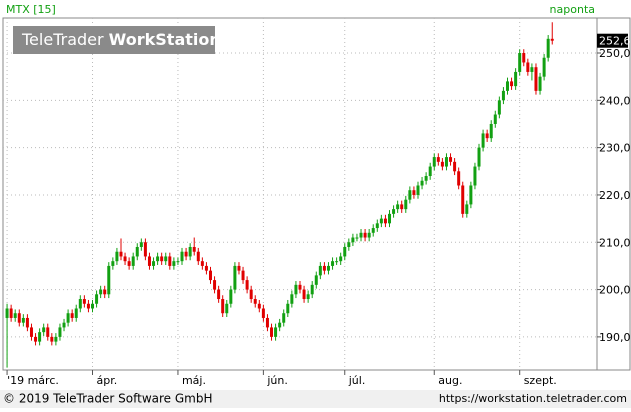  I want to click on last-price-box, so click(612, 40).